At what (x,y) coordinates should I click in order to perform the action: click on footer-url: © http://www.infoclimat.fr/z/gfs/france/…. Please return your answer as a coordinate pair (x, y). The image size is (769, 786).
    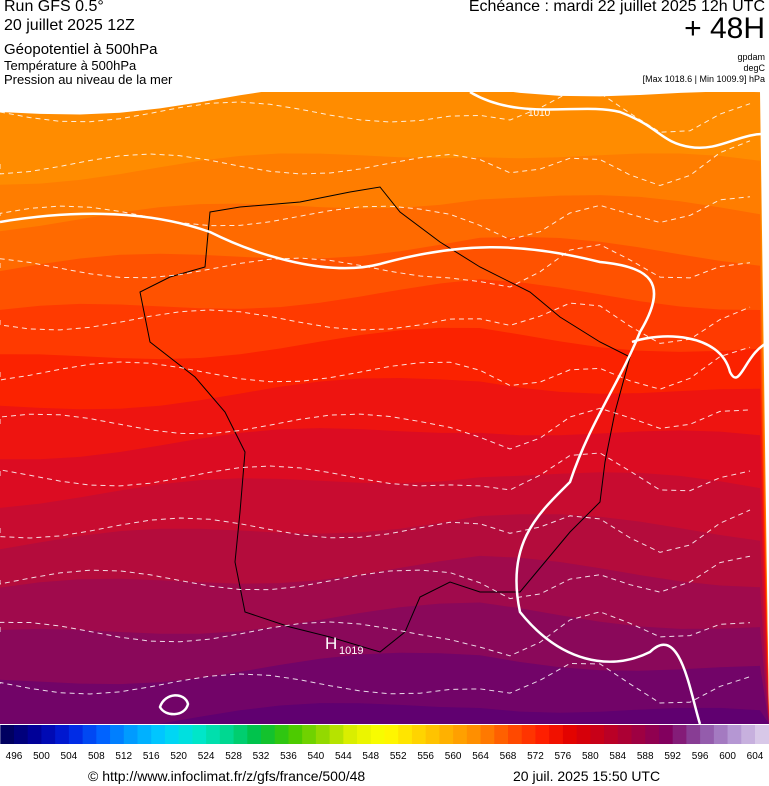
    Looking at the image, I should click on (227, 776).